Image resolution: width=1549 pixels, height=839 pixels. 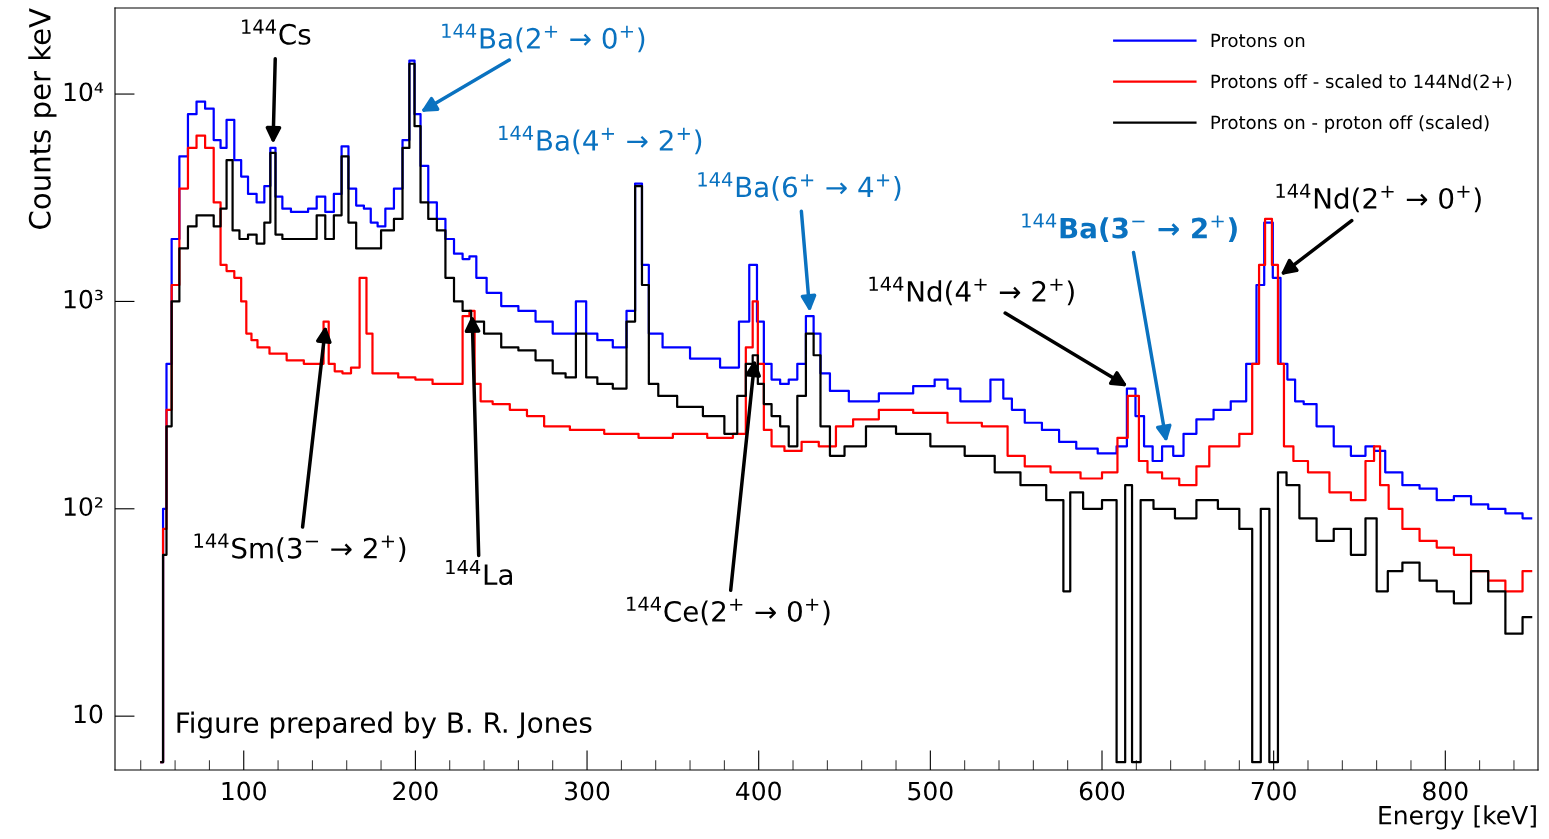 What do you see at coordinates (1378, 198) in the screenshot?
I see `annotation: $^{144}$Nd(2$^{+}$ → 0$^{+}$)` at bounding box center [1378, 198].